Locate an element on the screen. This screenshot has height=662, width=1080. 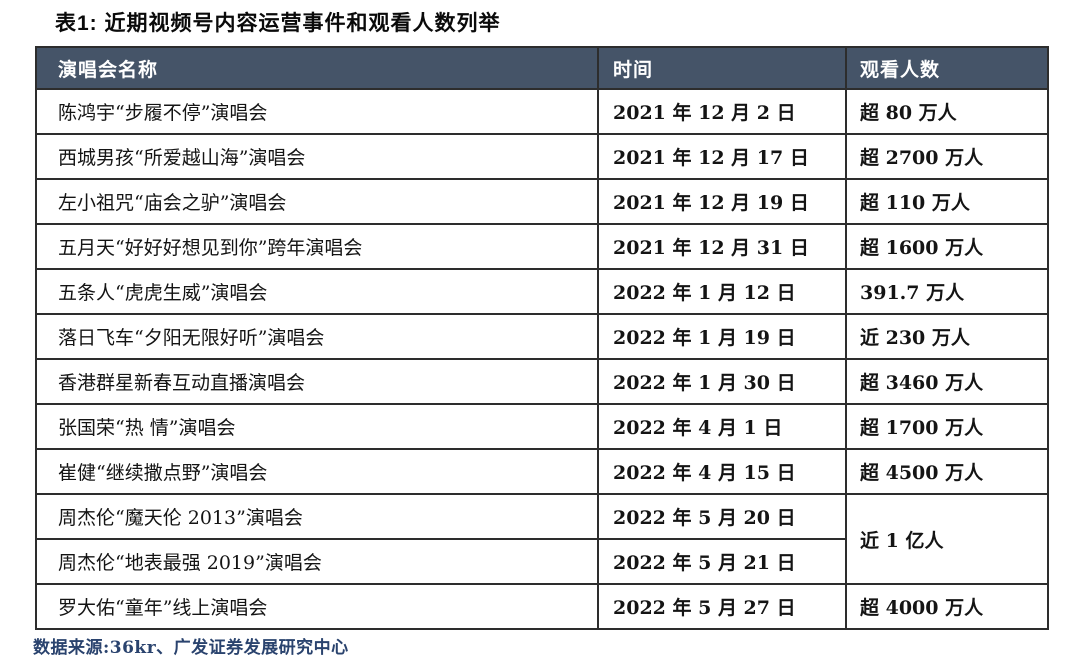
table-row: 周杰伦“地表最强 2019”演唱会 2022 年 5 月 21 日 is located at coordinates (541, 561).